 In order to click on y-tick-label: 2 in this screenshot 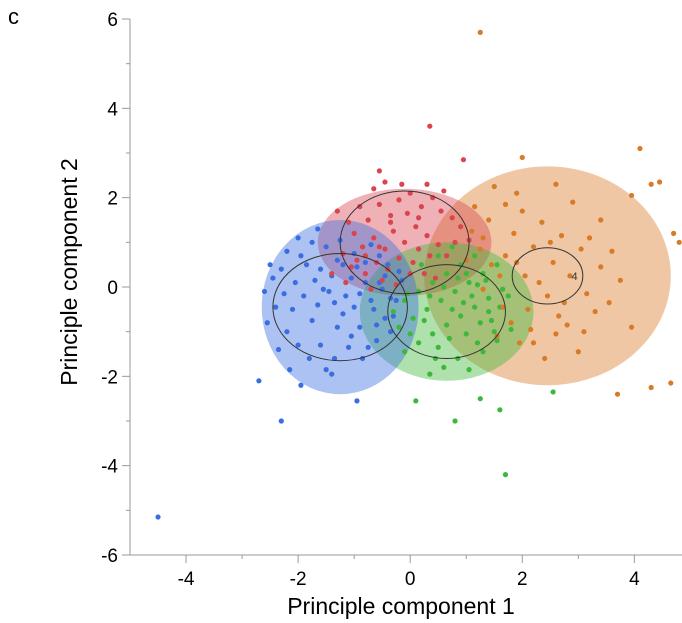, I will do `click(112, 199)`.